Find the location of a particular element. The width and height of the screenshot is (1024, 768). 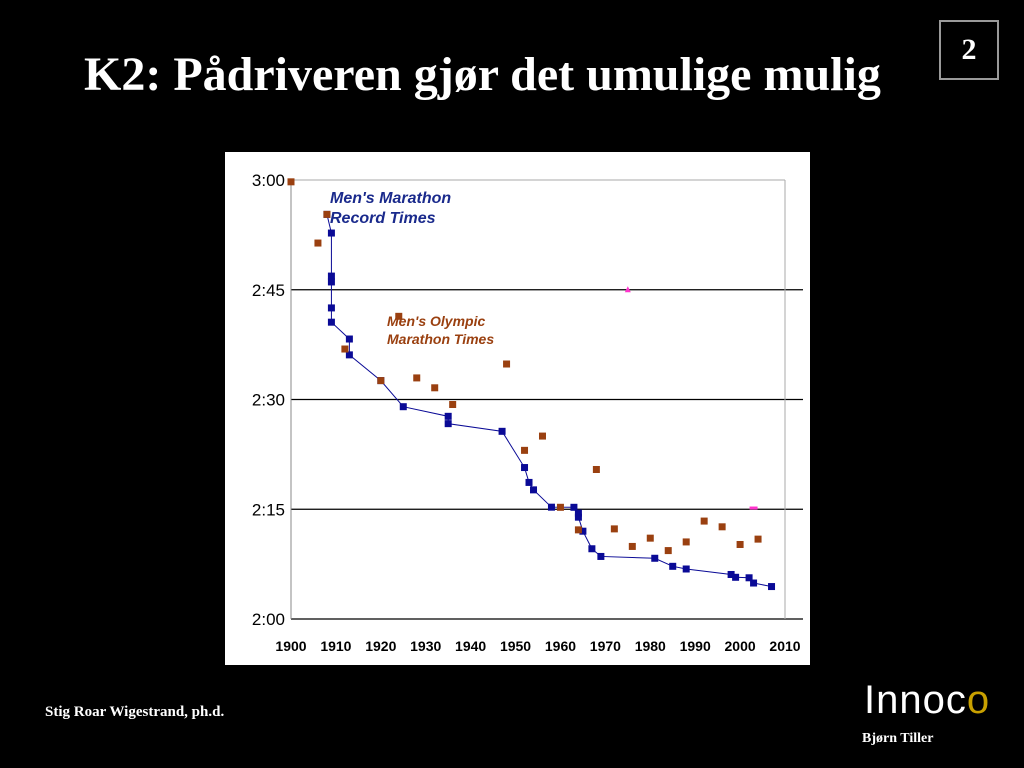

author-name: Stig Roar Wigestrand, ph.d. is located at coordinates (135, 712).